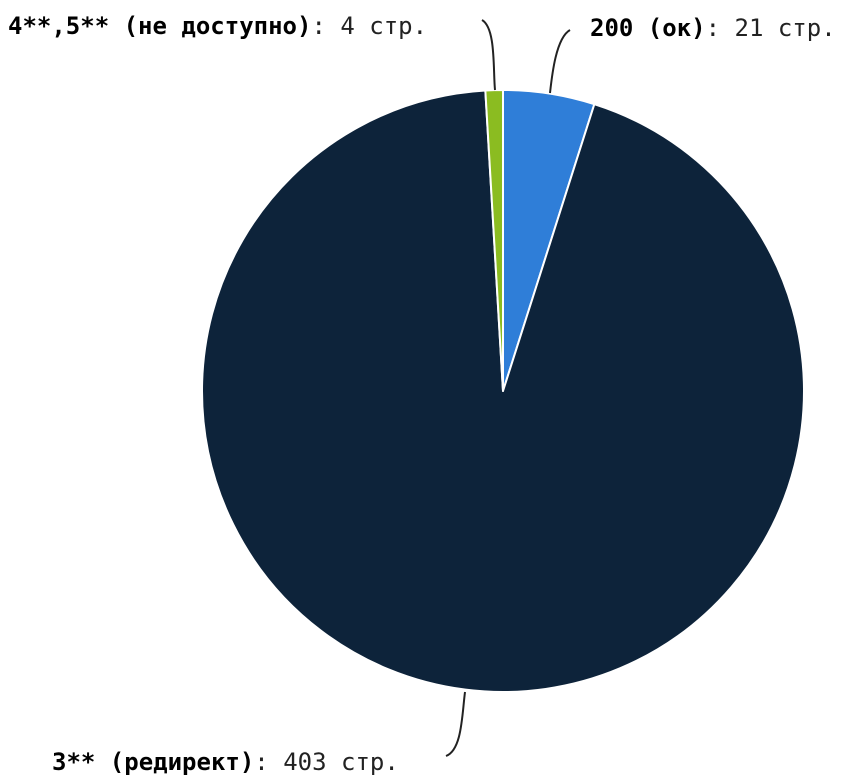 The image size is (846, 775). What do you see at coordinates (217, 26) in the screenshot?
I see `slice-label-4xx-5xx: 4**,5** (не доступно): 4 стр.` at bounding box center [217, 26].